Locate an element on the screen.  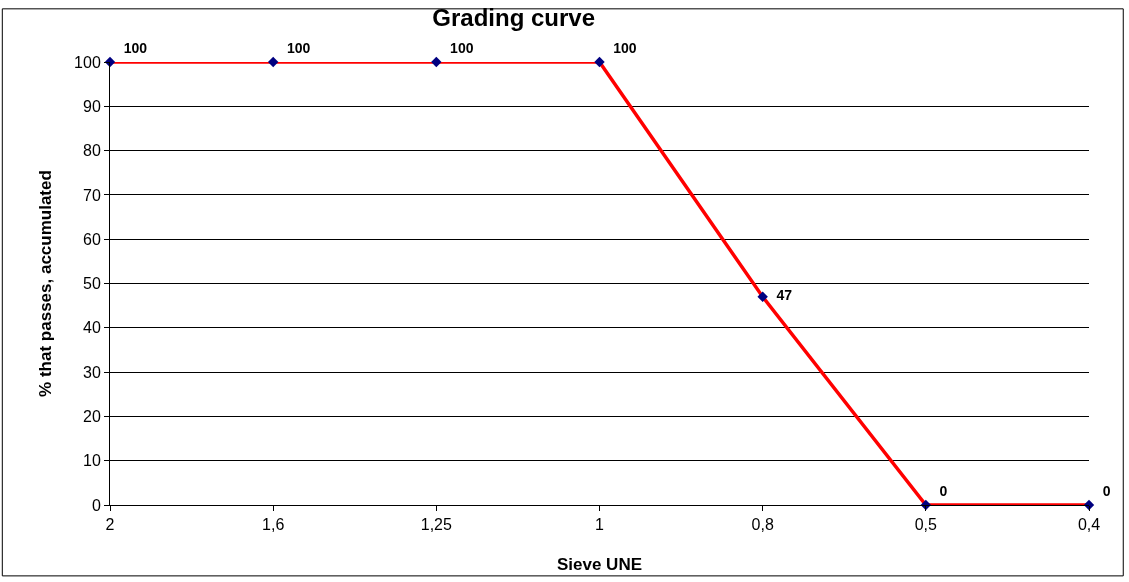
chart-title: Grading curve is located at coordinates (514, 17).